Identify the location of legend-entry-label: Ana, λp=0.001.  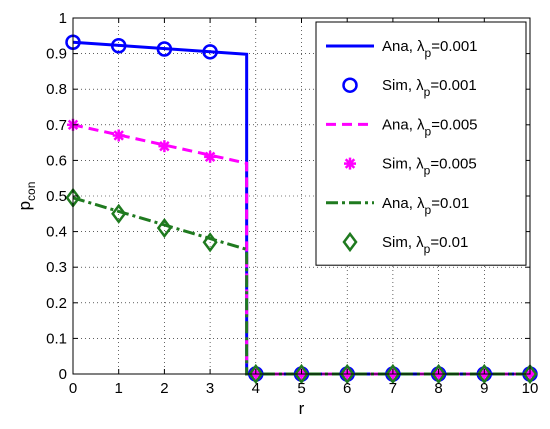
(430, 49).